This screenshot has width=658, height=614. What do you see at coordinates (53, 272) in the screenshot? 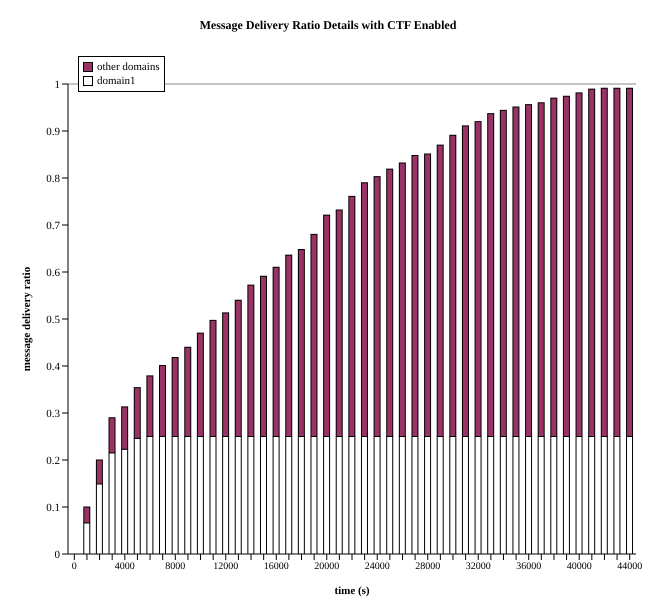
I see `y-tick-label: 0.6` at bounding box center [53, 272].